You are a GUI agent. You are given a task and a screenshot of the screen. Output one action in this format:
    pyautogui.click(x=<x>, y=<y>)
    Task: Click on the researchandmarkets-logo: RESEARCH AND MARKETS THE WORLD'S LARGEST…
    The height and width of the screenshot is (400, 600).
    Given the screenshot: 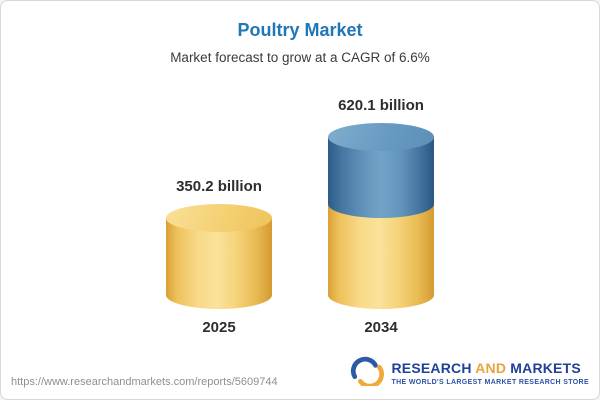 What is the action you would take?
    pyautogui.click(x=469, y=373)
    